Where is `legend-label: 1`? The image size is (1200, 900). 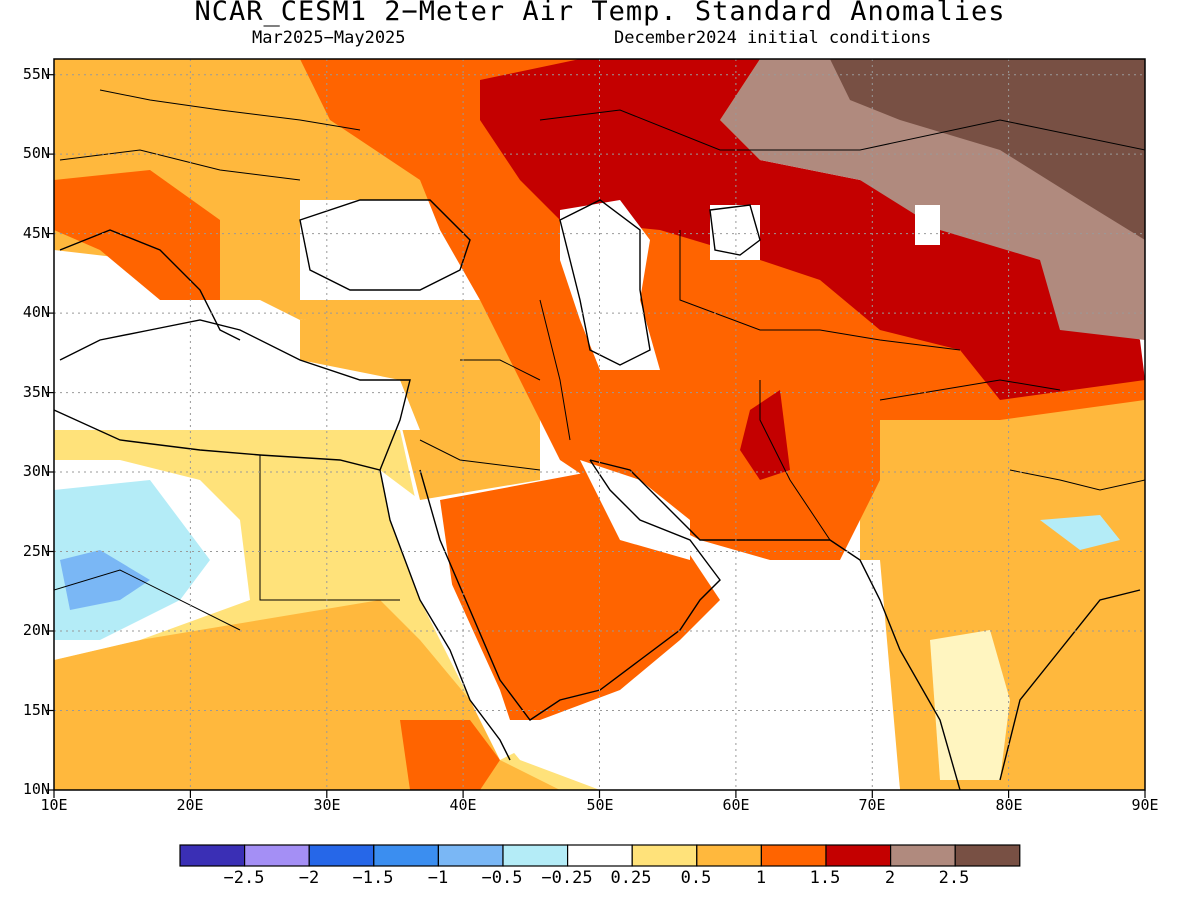 legend-label: 1 is located at coordinates (761, 878).